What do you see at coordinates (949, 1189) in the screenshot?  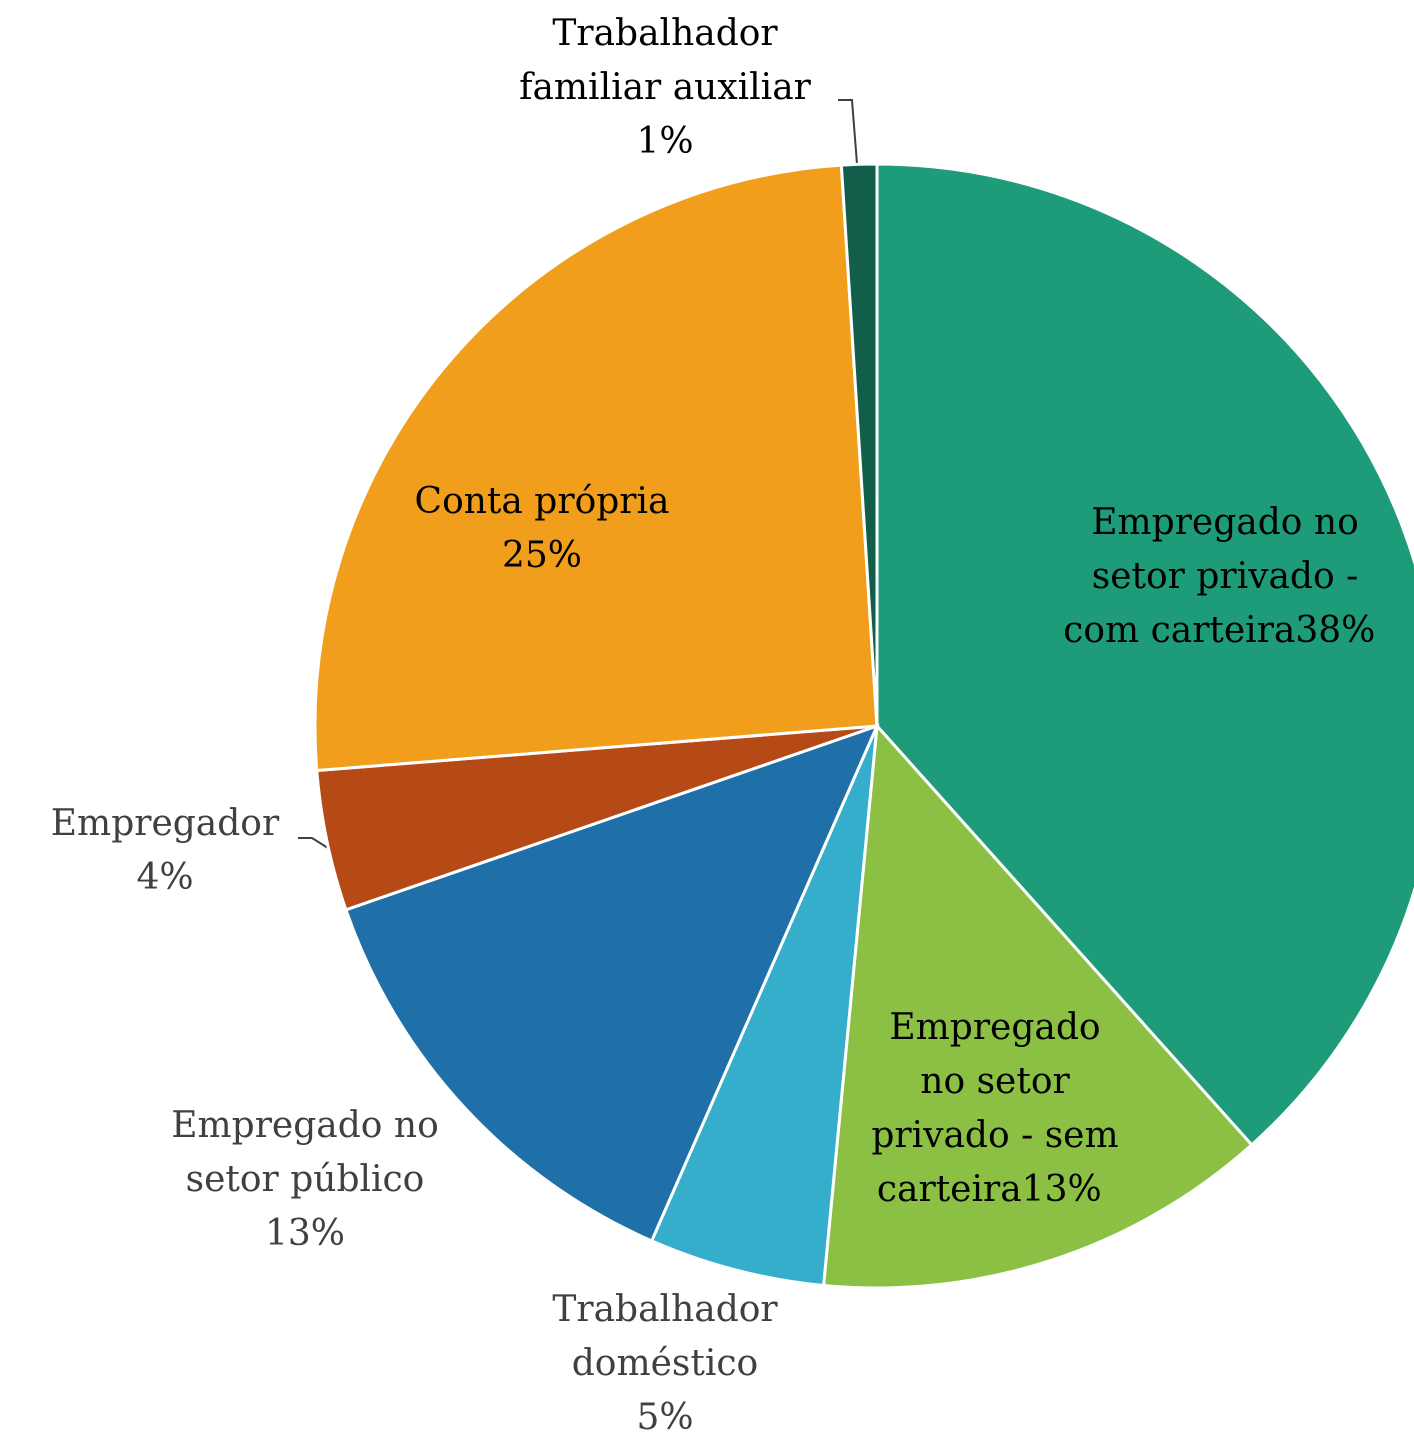 I see `label-line: carteira` at bounding box center [949, 1189].